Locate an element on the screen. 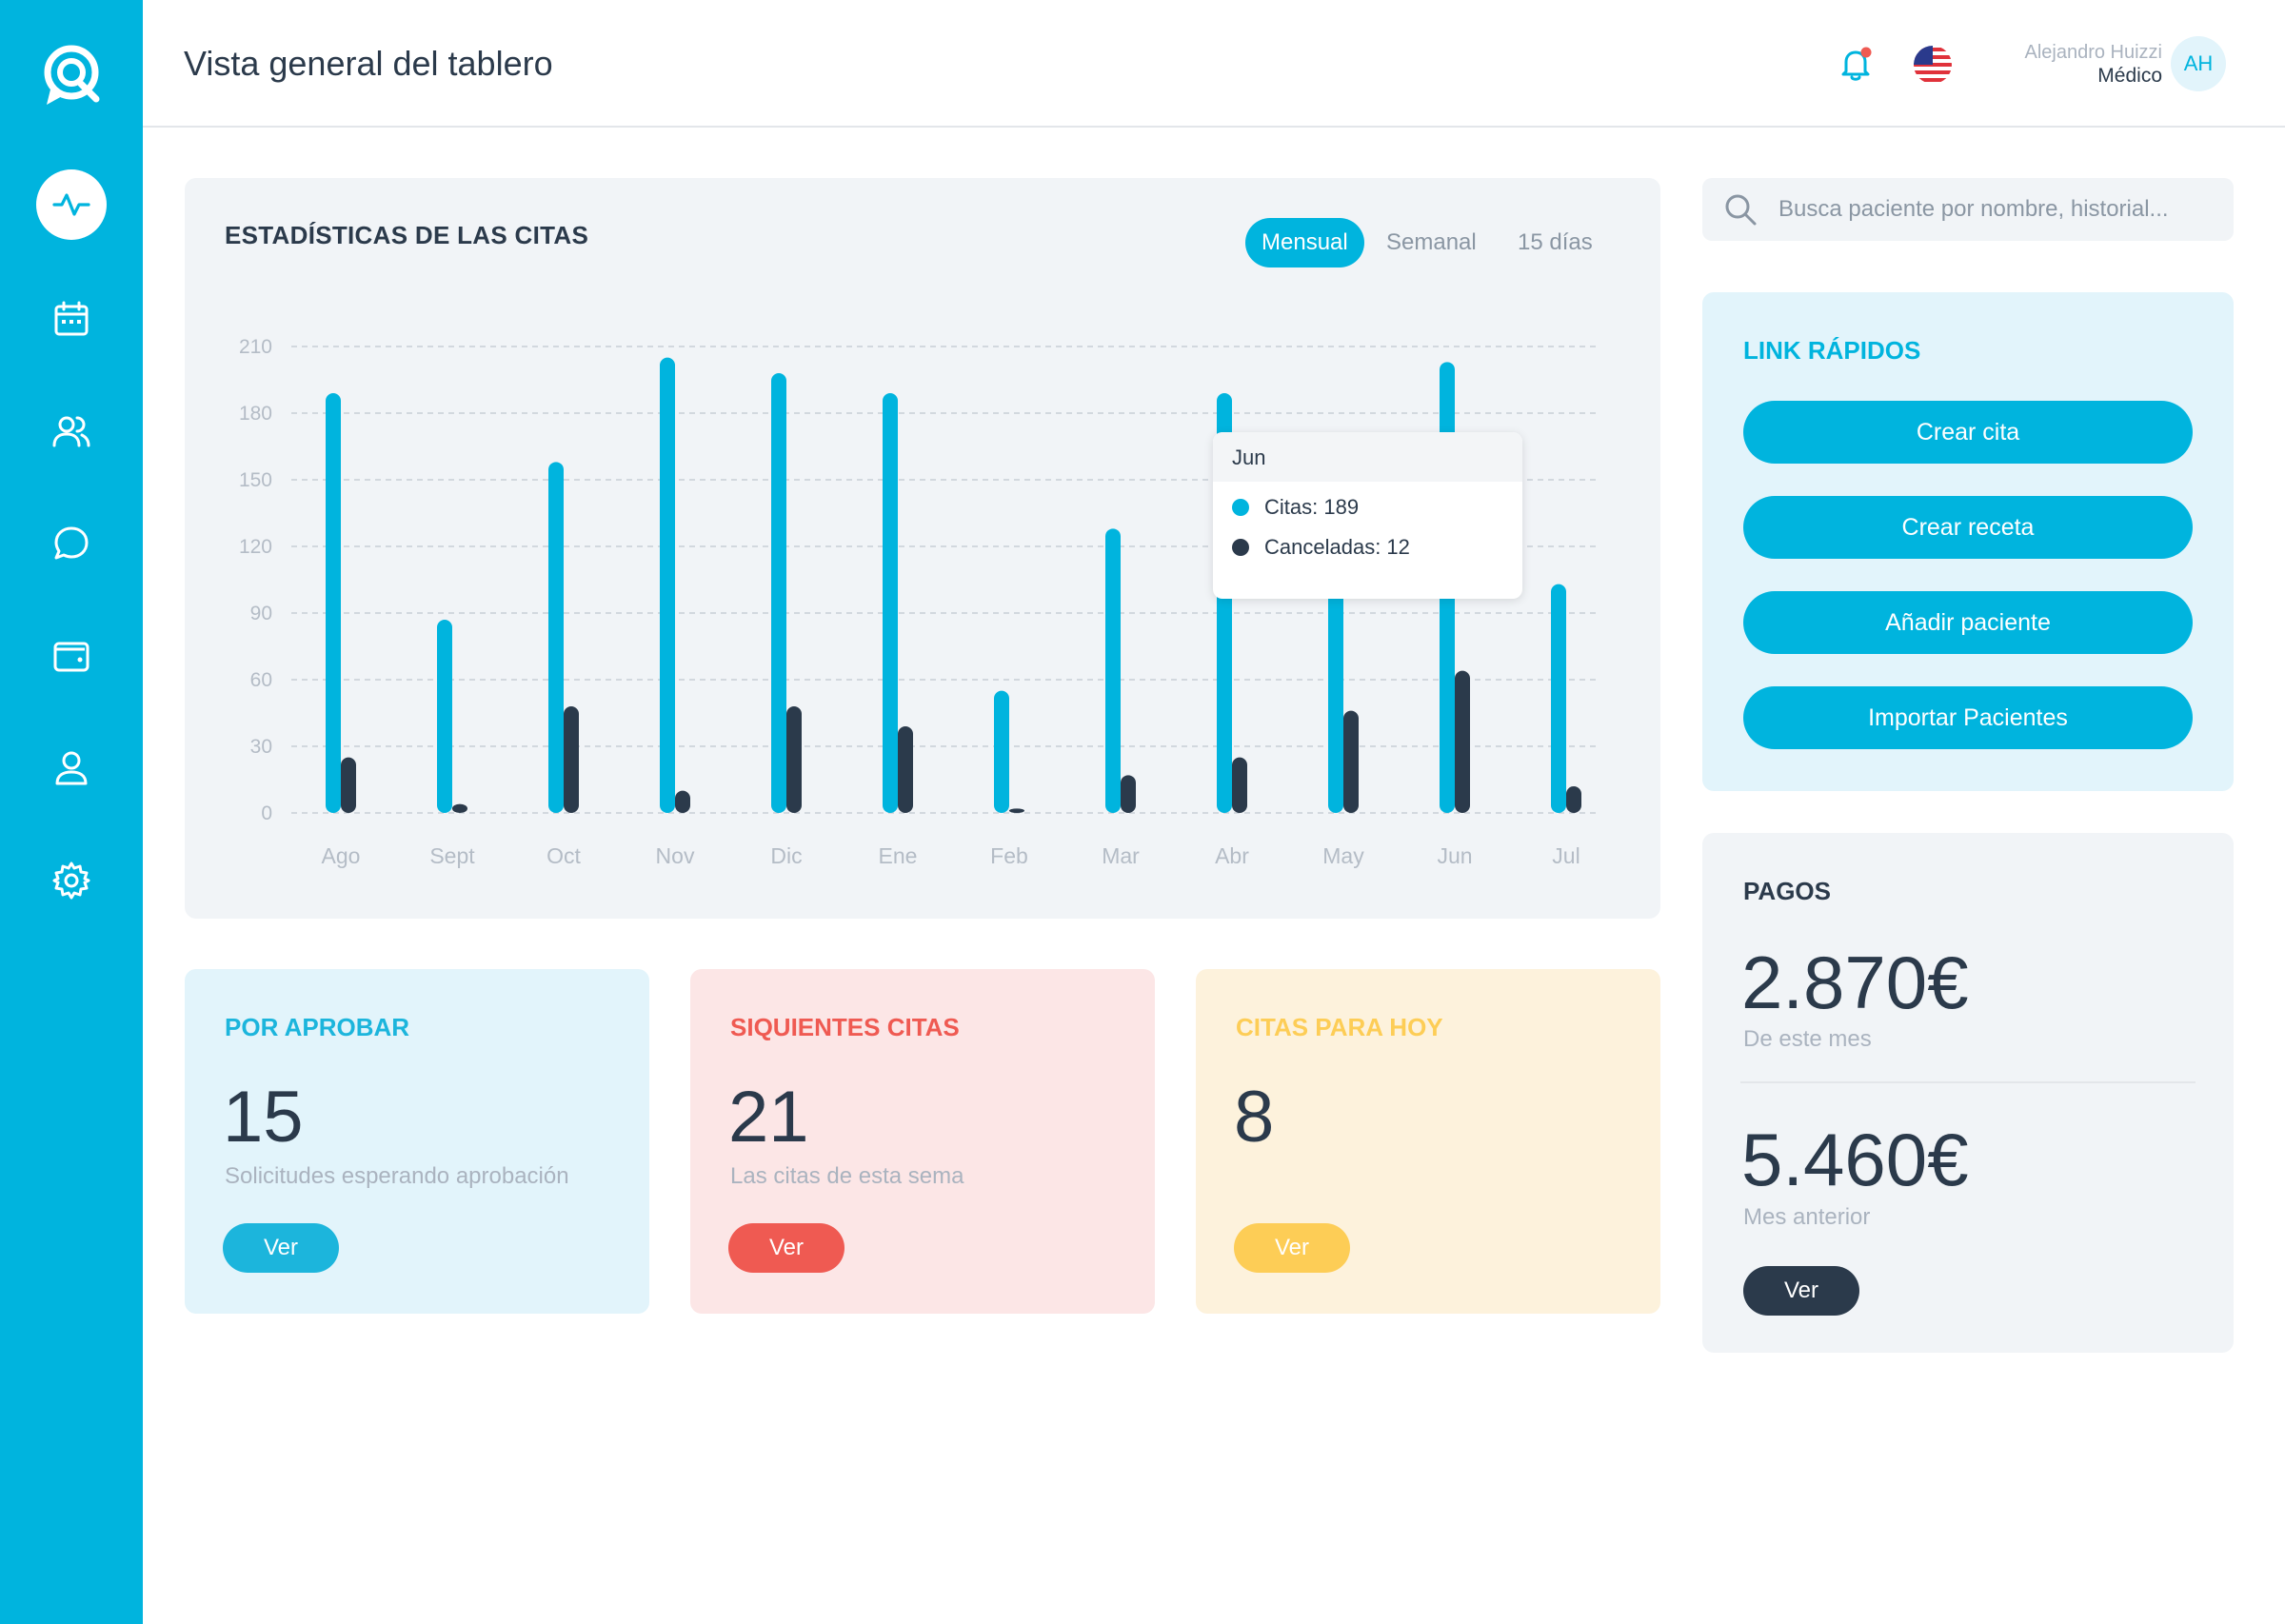 Image resolution: width=2285 pixels, height=1624 pixels. tab-15-dias: 15 días is located at coordinates (1555, 242).